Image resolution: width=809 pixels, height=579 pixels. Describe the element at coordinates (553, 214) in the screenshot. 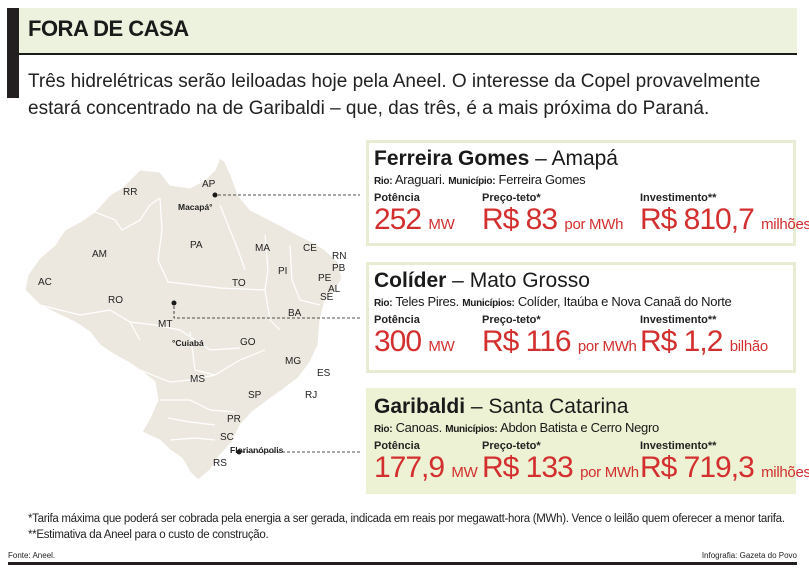

I see `price-stat: Preço-teto* R$ 83 por MWh` at that location.